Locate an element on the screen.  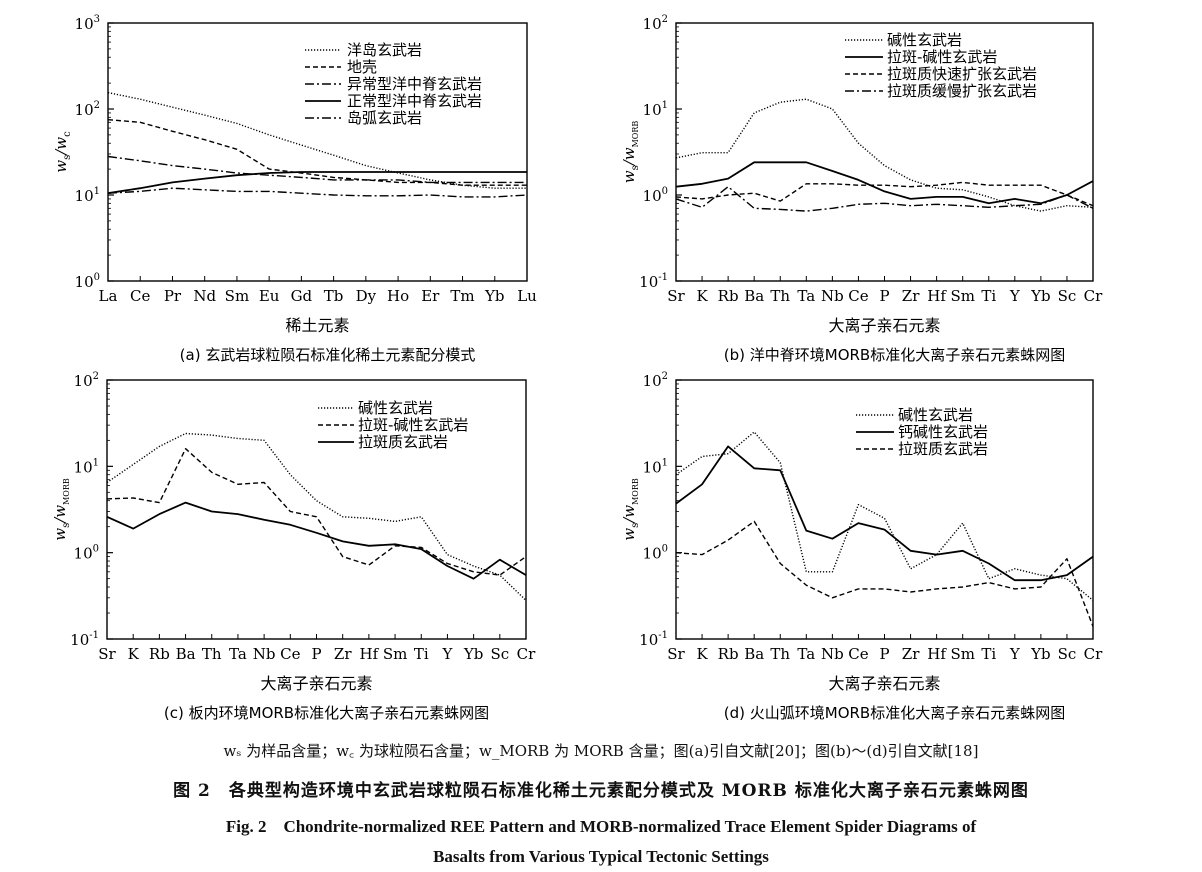
x-tick-label: Ho is located at coordinates (398, 296).